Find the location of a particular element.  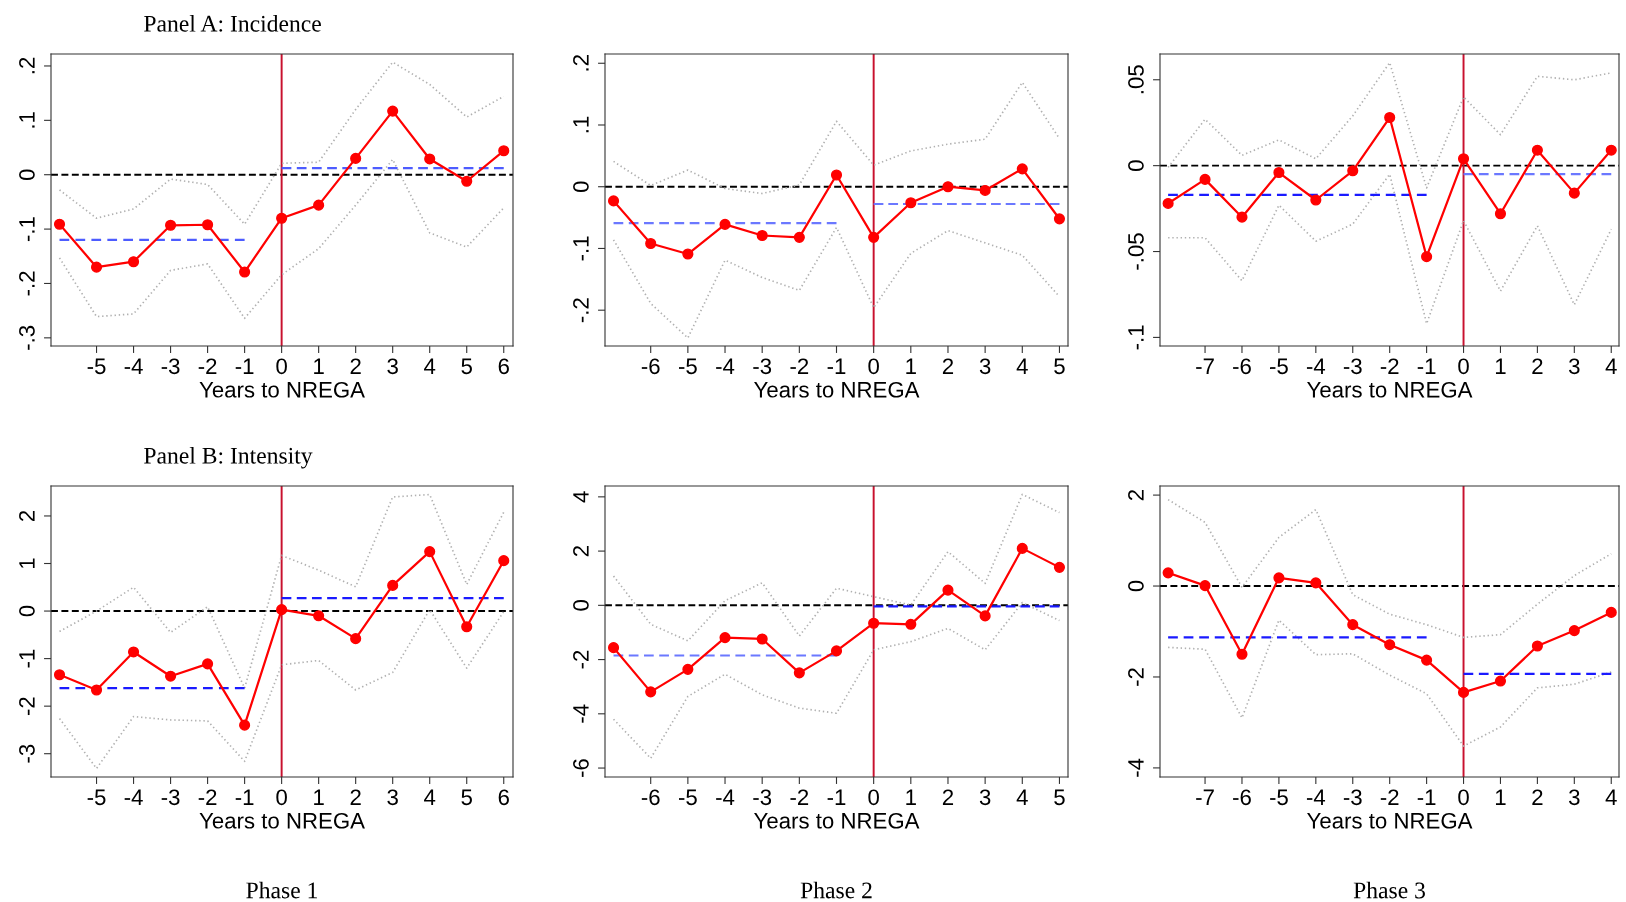

x-tick-label: -7 is located at coordinates (1205, 366).